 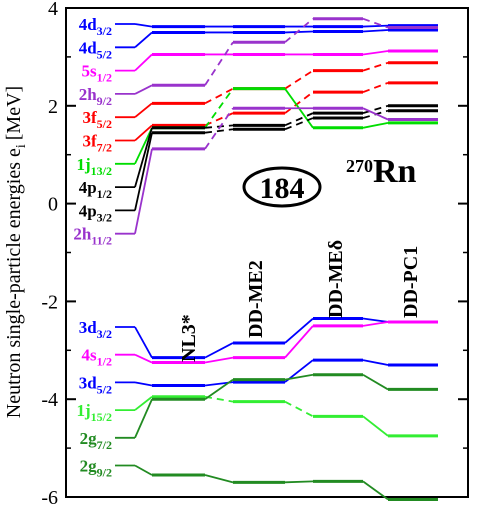 What do you see at coordinates (14, 113) in the screenshot?
I see `y-axis-label-unit: [MeV]` at bounding box center [14, 113].